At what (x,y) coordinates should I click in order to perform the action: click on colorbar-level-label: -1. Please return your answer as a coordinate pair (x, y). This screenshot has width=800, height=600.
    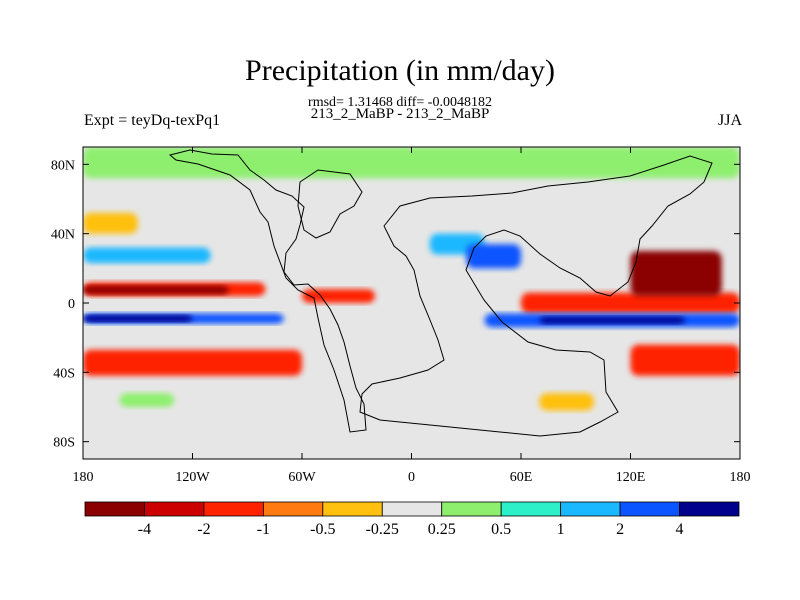
    Looking at the image, I should click on (263, 529).